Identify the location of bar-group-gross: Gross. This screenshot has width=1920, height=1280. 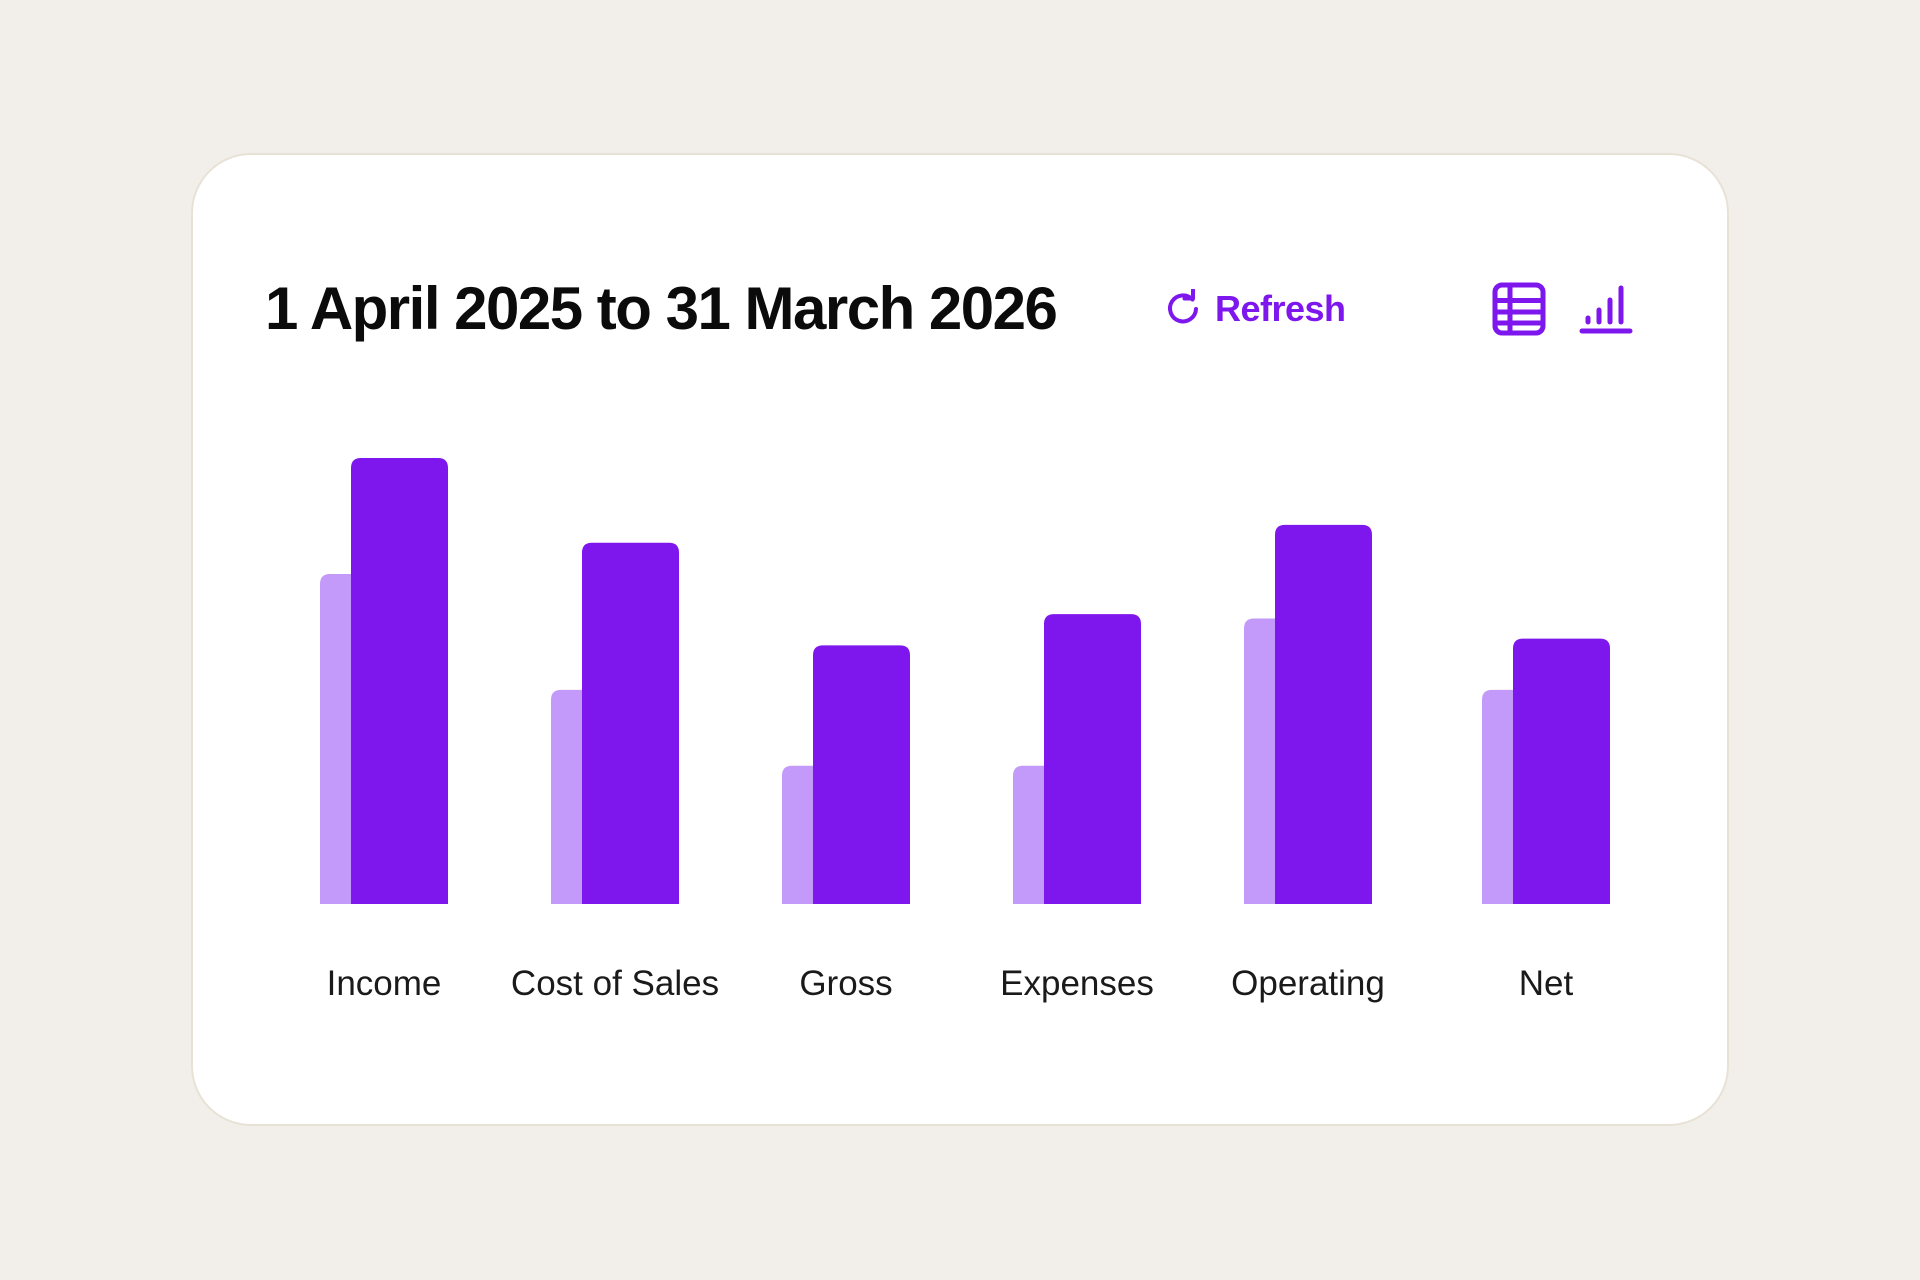
(846, 824).